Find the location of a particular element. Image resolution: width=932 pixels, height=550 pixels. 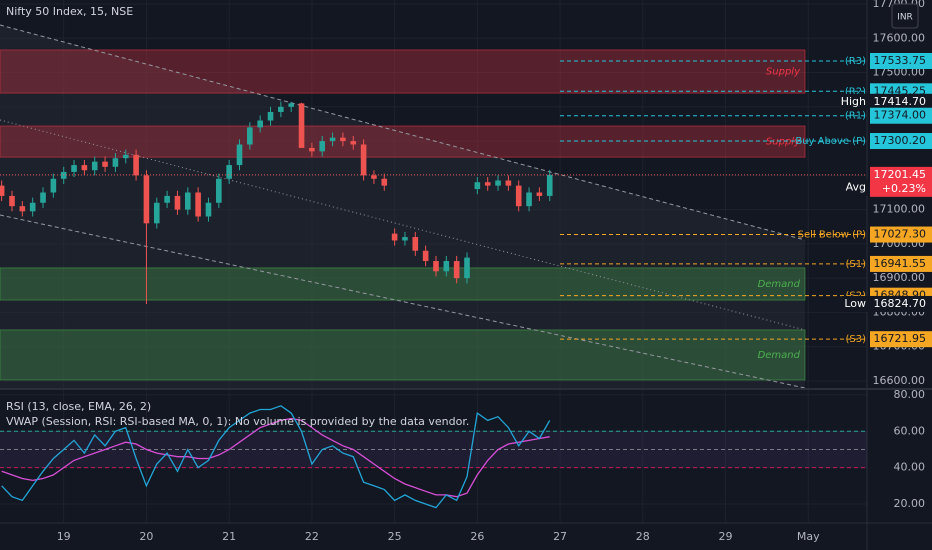

level-name: (R3) is located at coordinates (855, 61).